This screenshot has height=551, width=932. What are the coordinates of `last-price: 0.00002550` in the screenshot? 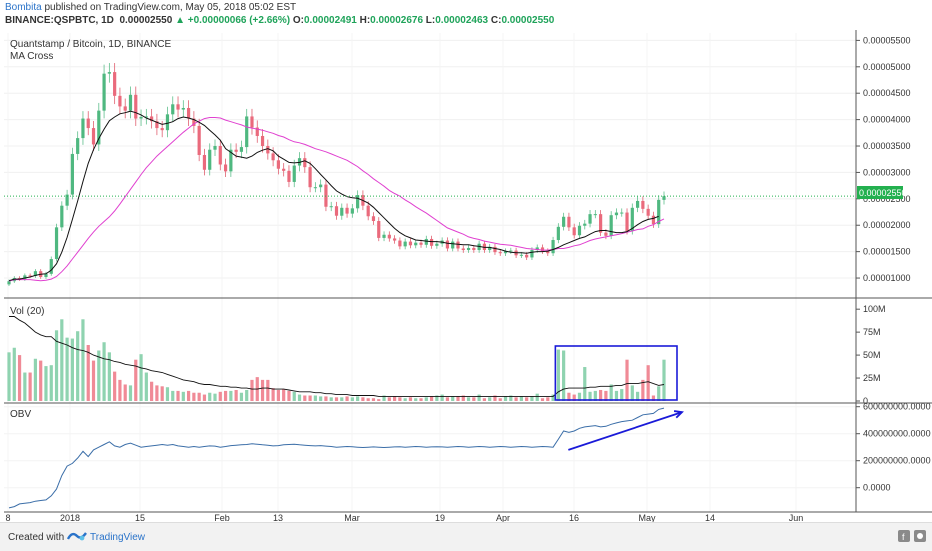 It's located at (146, 20).